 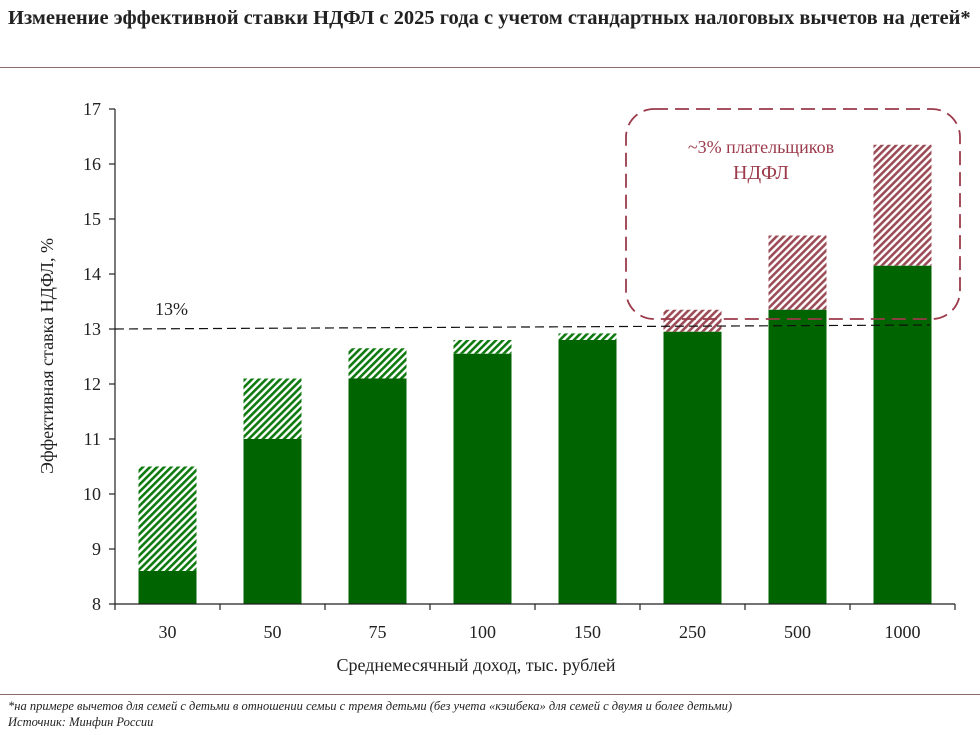 What do you see at coordinates (171, 309) in the screenshot?
I see `reference-line-label: 13%` at bounding box center [171, 309].